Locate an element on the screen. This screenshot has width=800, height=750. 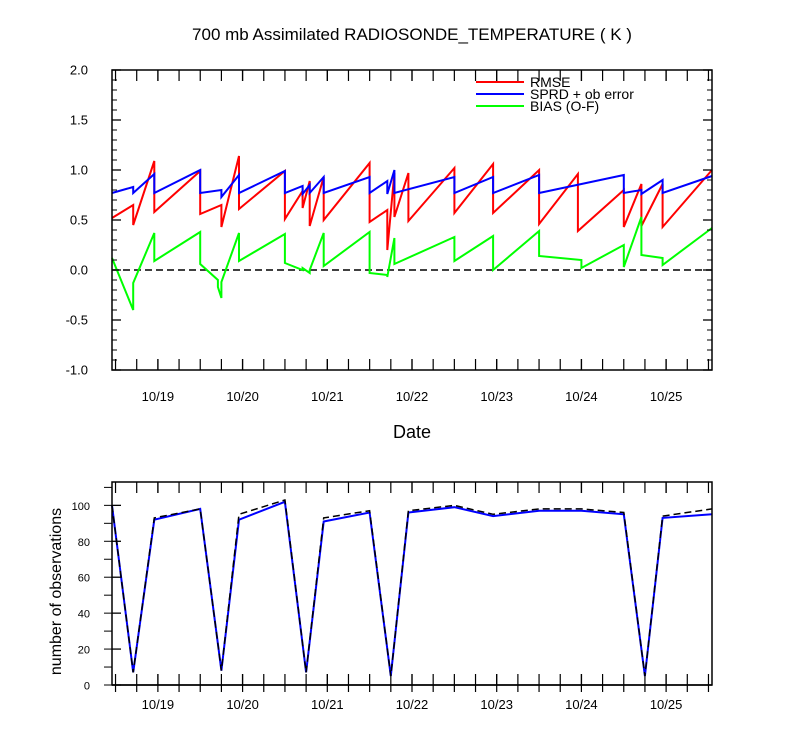
series-line-bias-o-f is located at coordinates (412, 263).